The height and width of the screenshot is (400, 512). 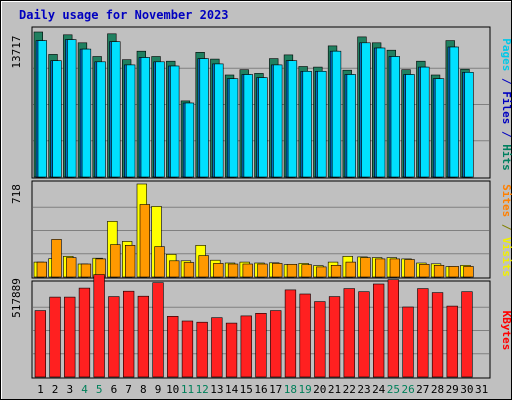 What do you see at coordinates (506, 200) in the screenshot?
I see `visits-legend-part: Sites` at bounding box center [506, 200].